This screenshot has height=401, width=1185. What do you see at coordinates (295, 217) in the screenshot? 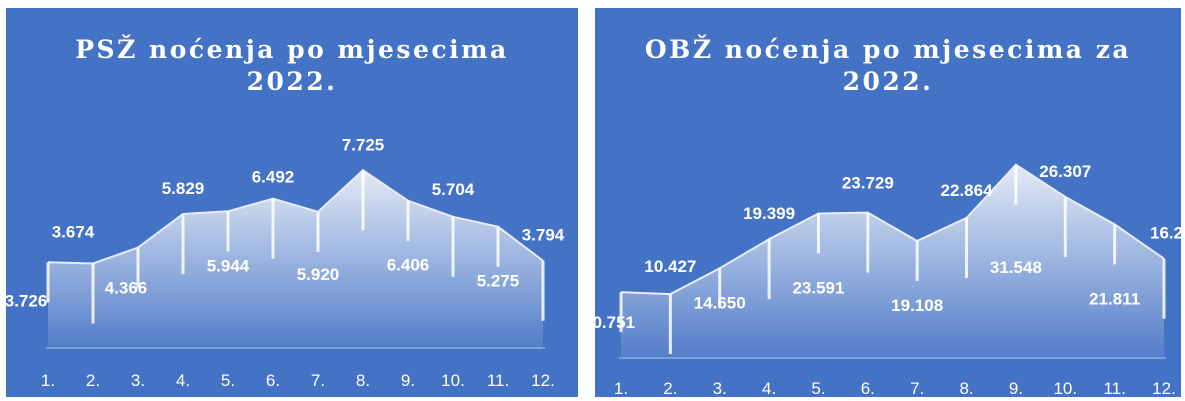
I see `series-line` at bounding box center [295, 217].